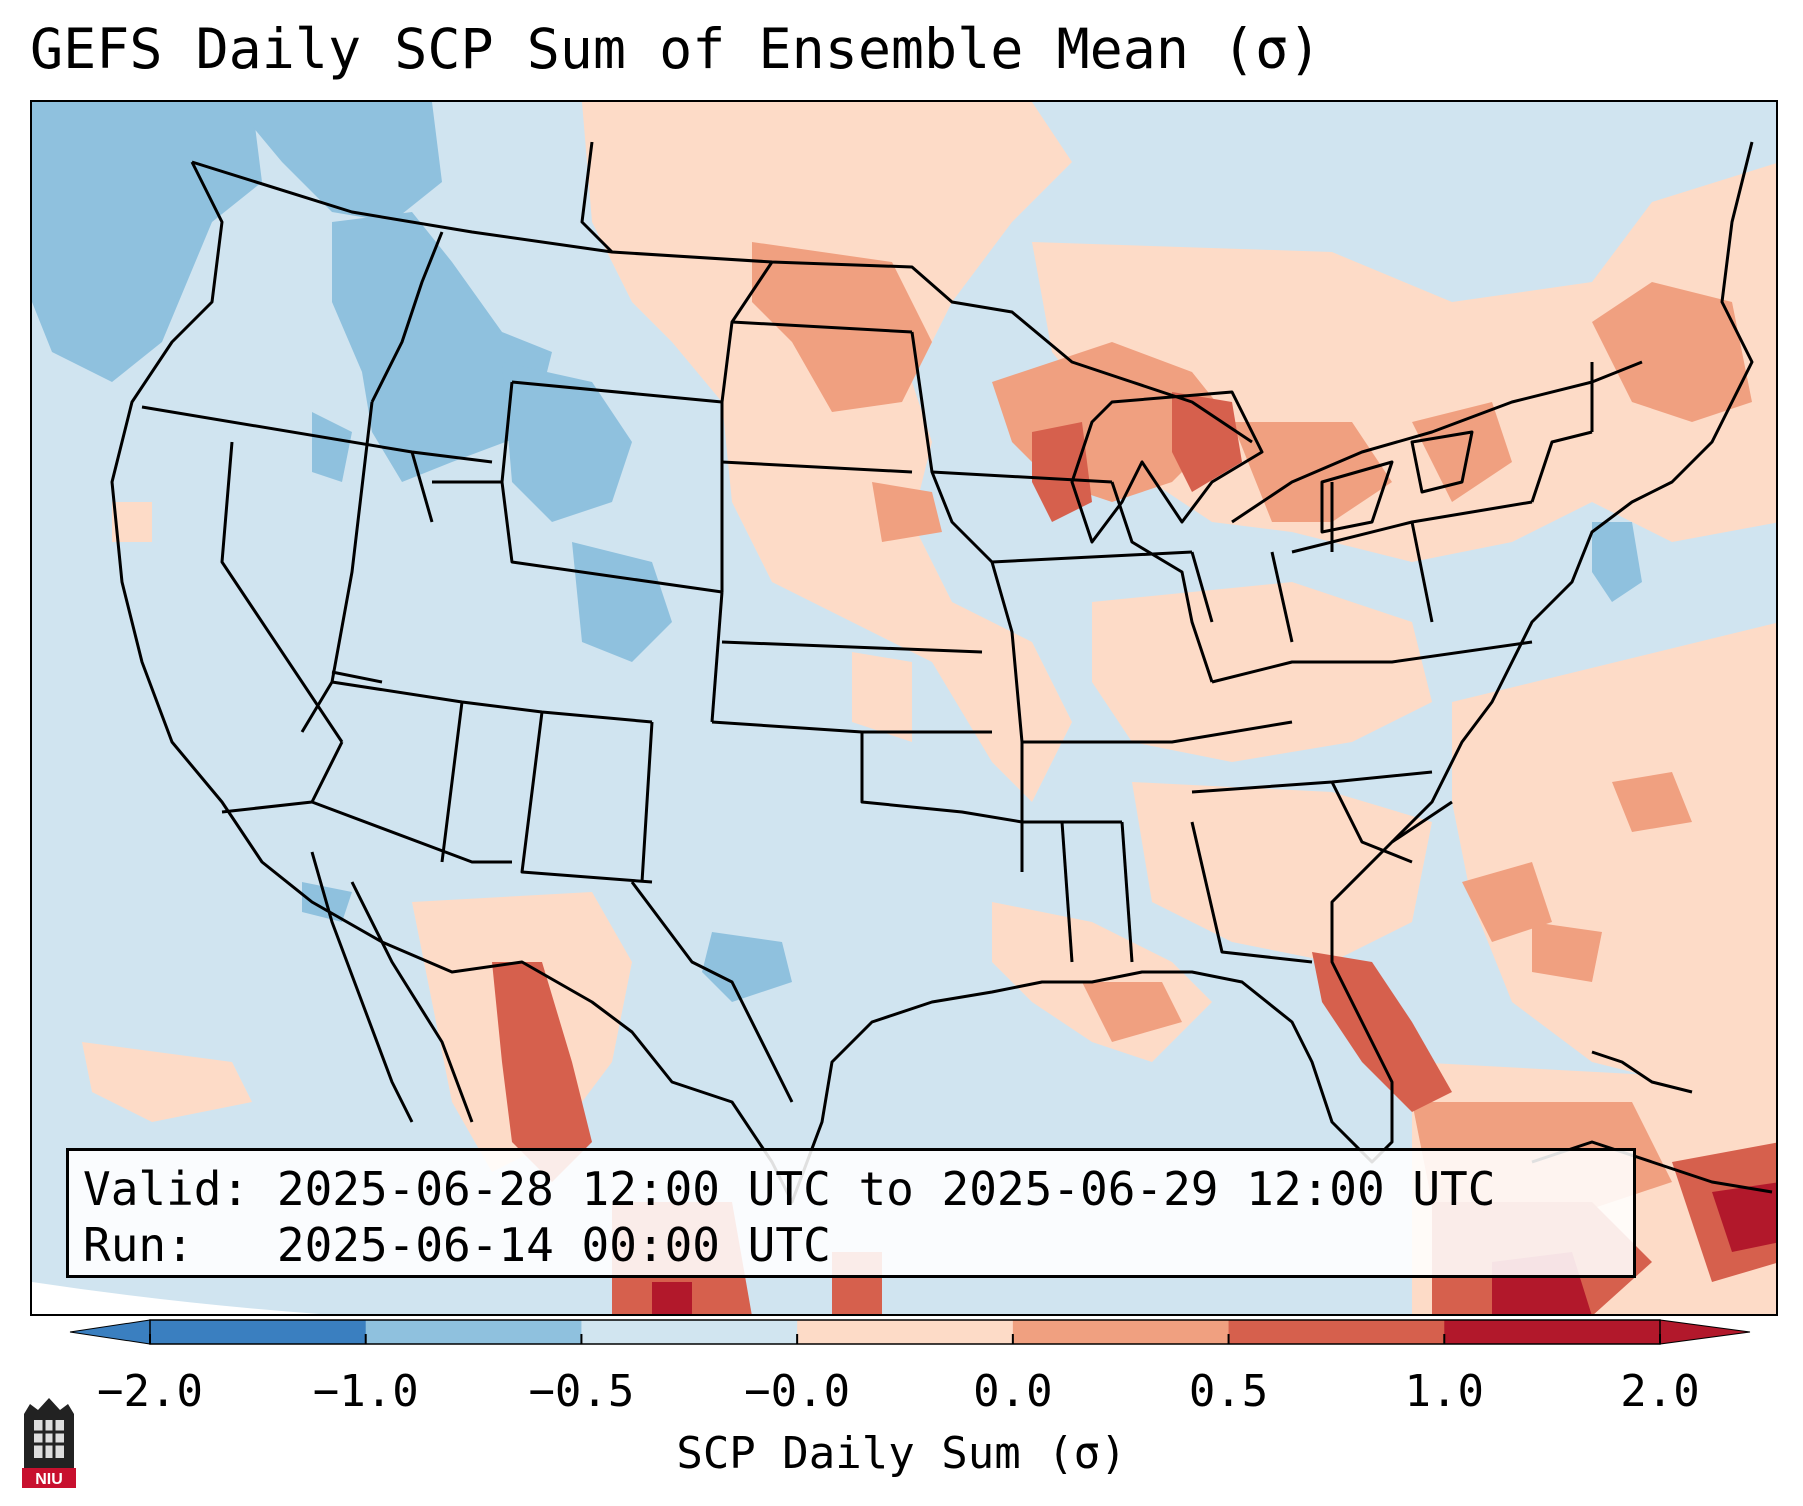  What do you see at coordinates (166, 1189) in the screenshot?
I see `valid-label: Valid:` at bounding box center [166, 1189].